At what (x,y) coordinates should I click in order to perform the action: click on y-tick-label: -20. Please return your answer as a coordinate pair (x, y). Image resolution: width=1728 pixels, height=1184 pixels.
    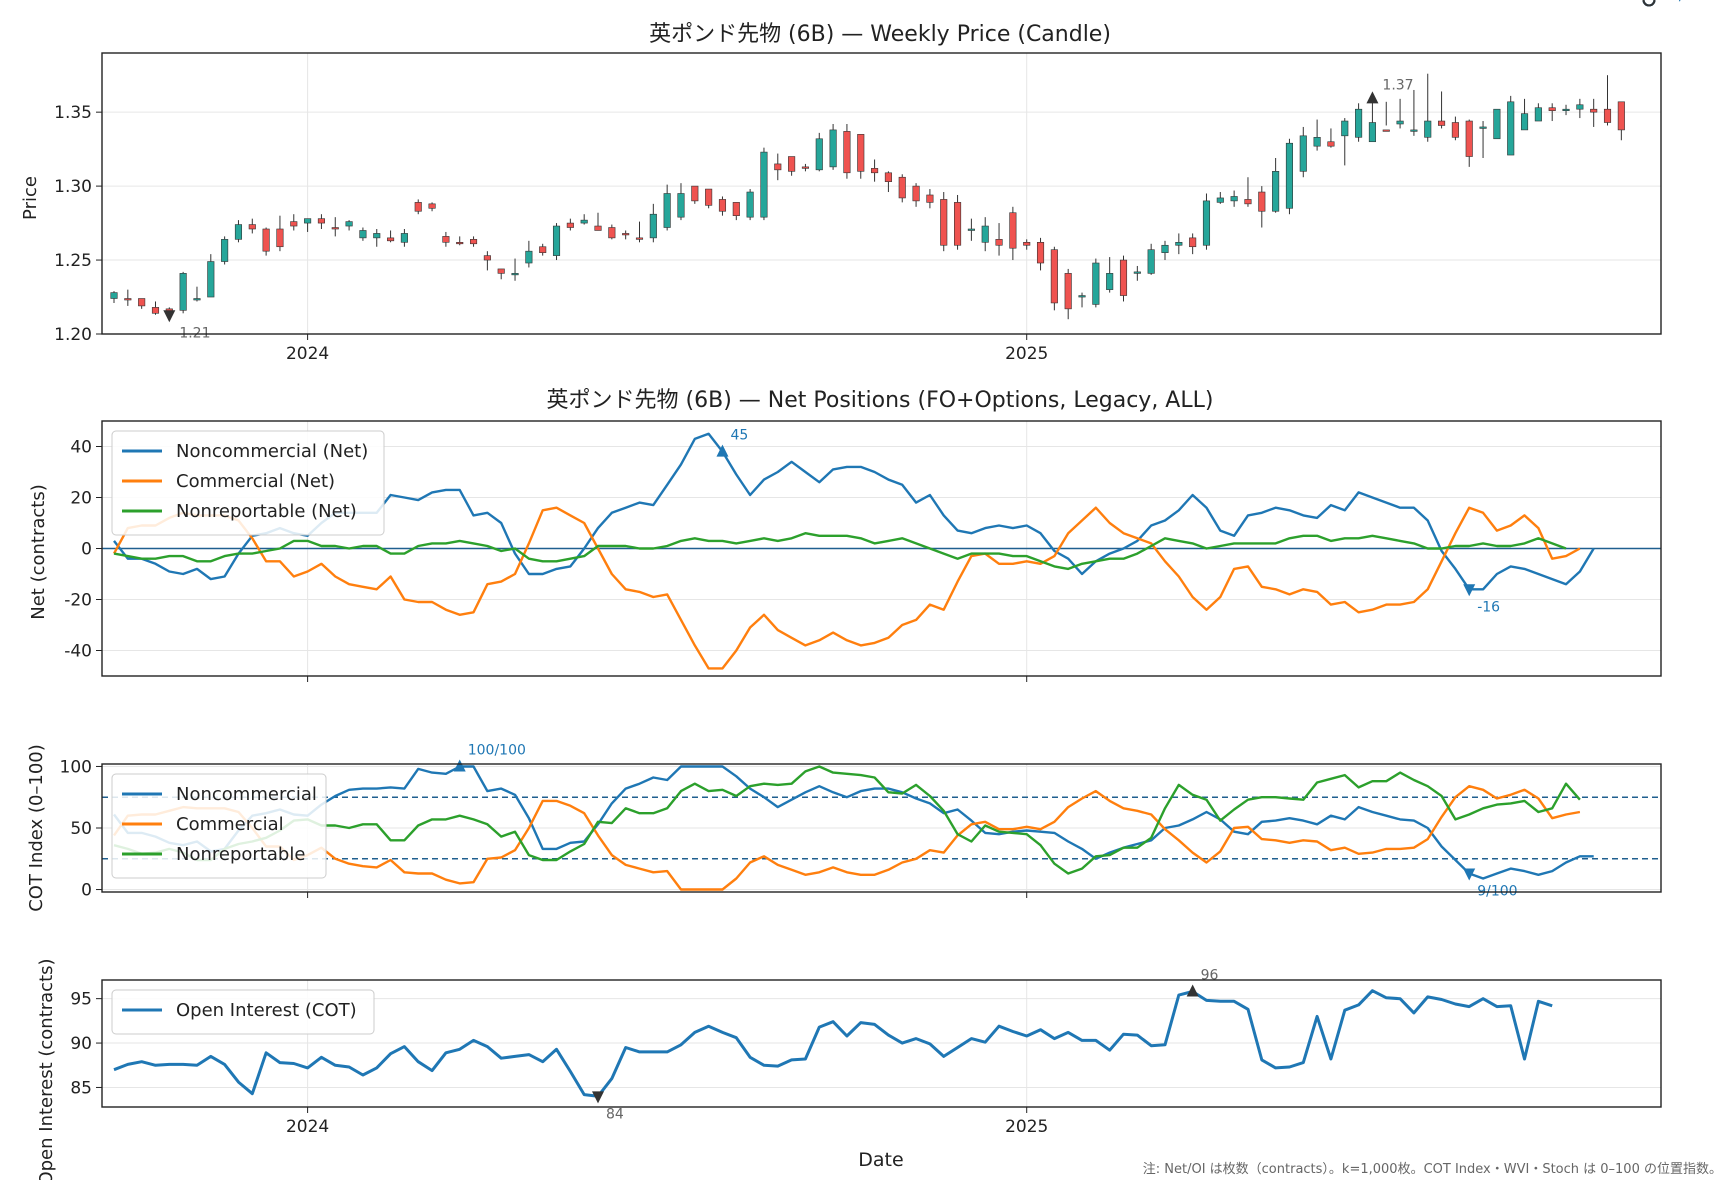
    Looking at the image, I should click on (78, 601).